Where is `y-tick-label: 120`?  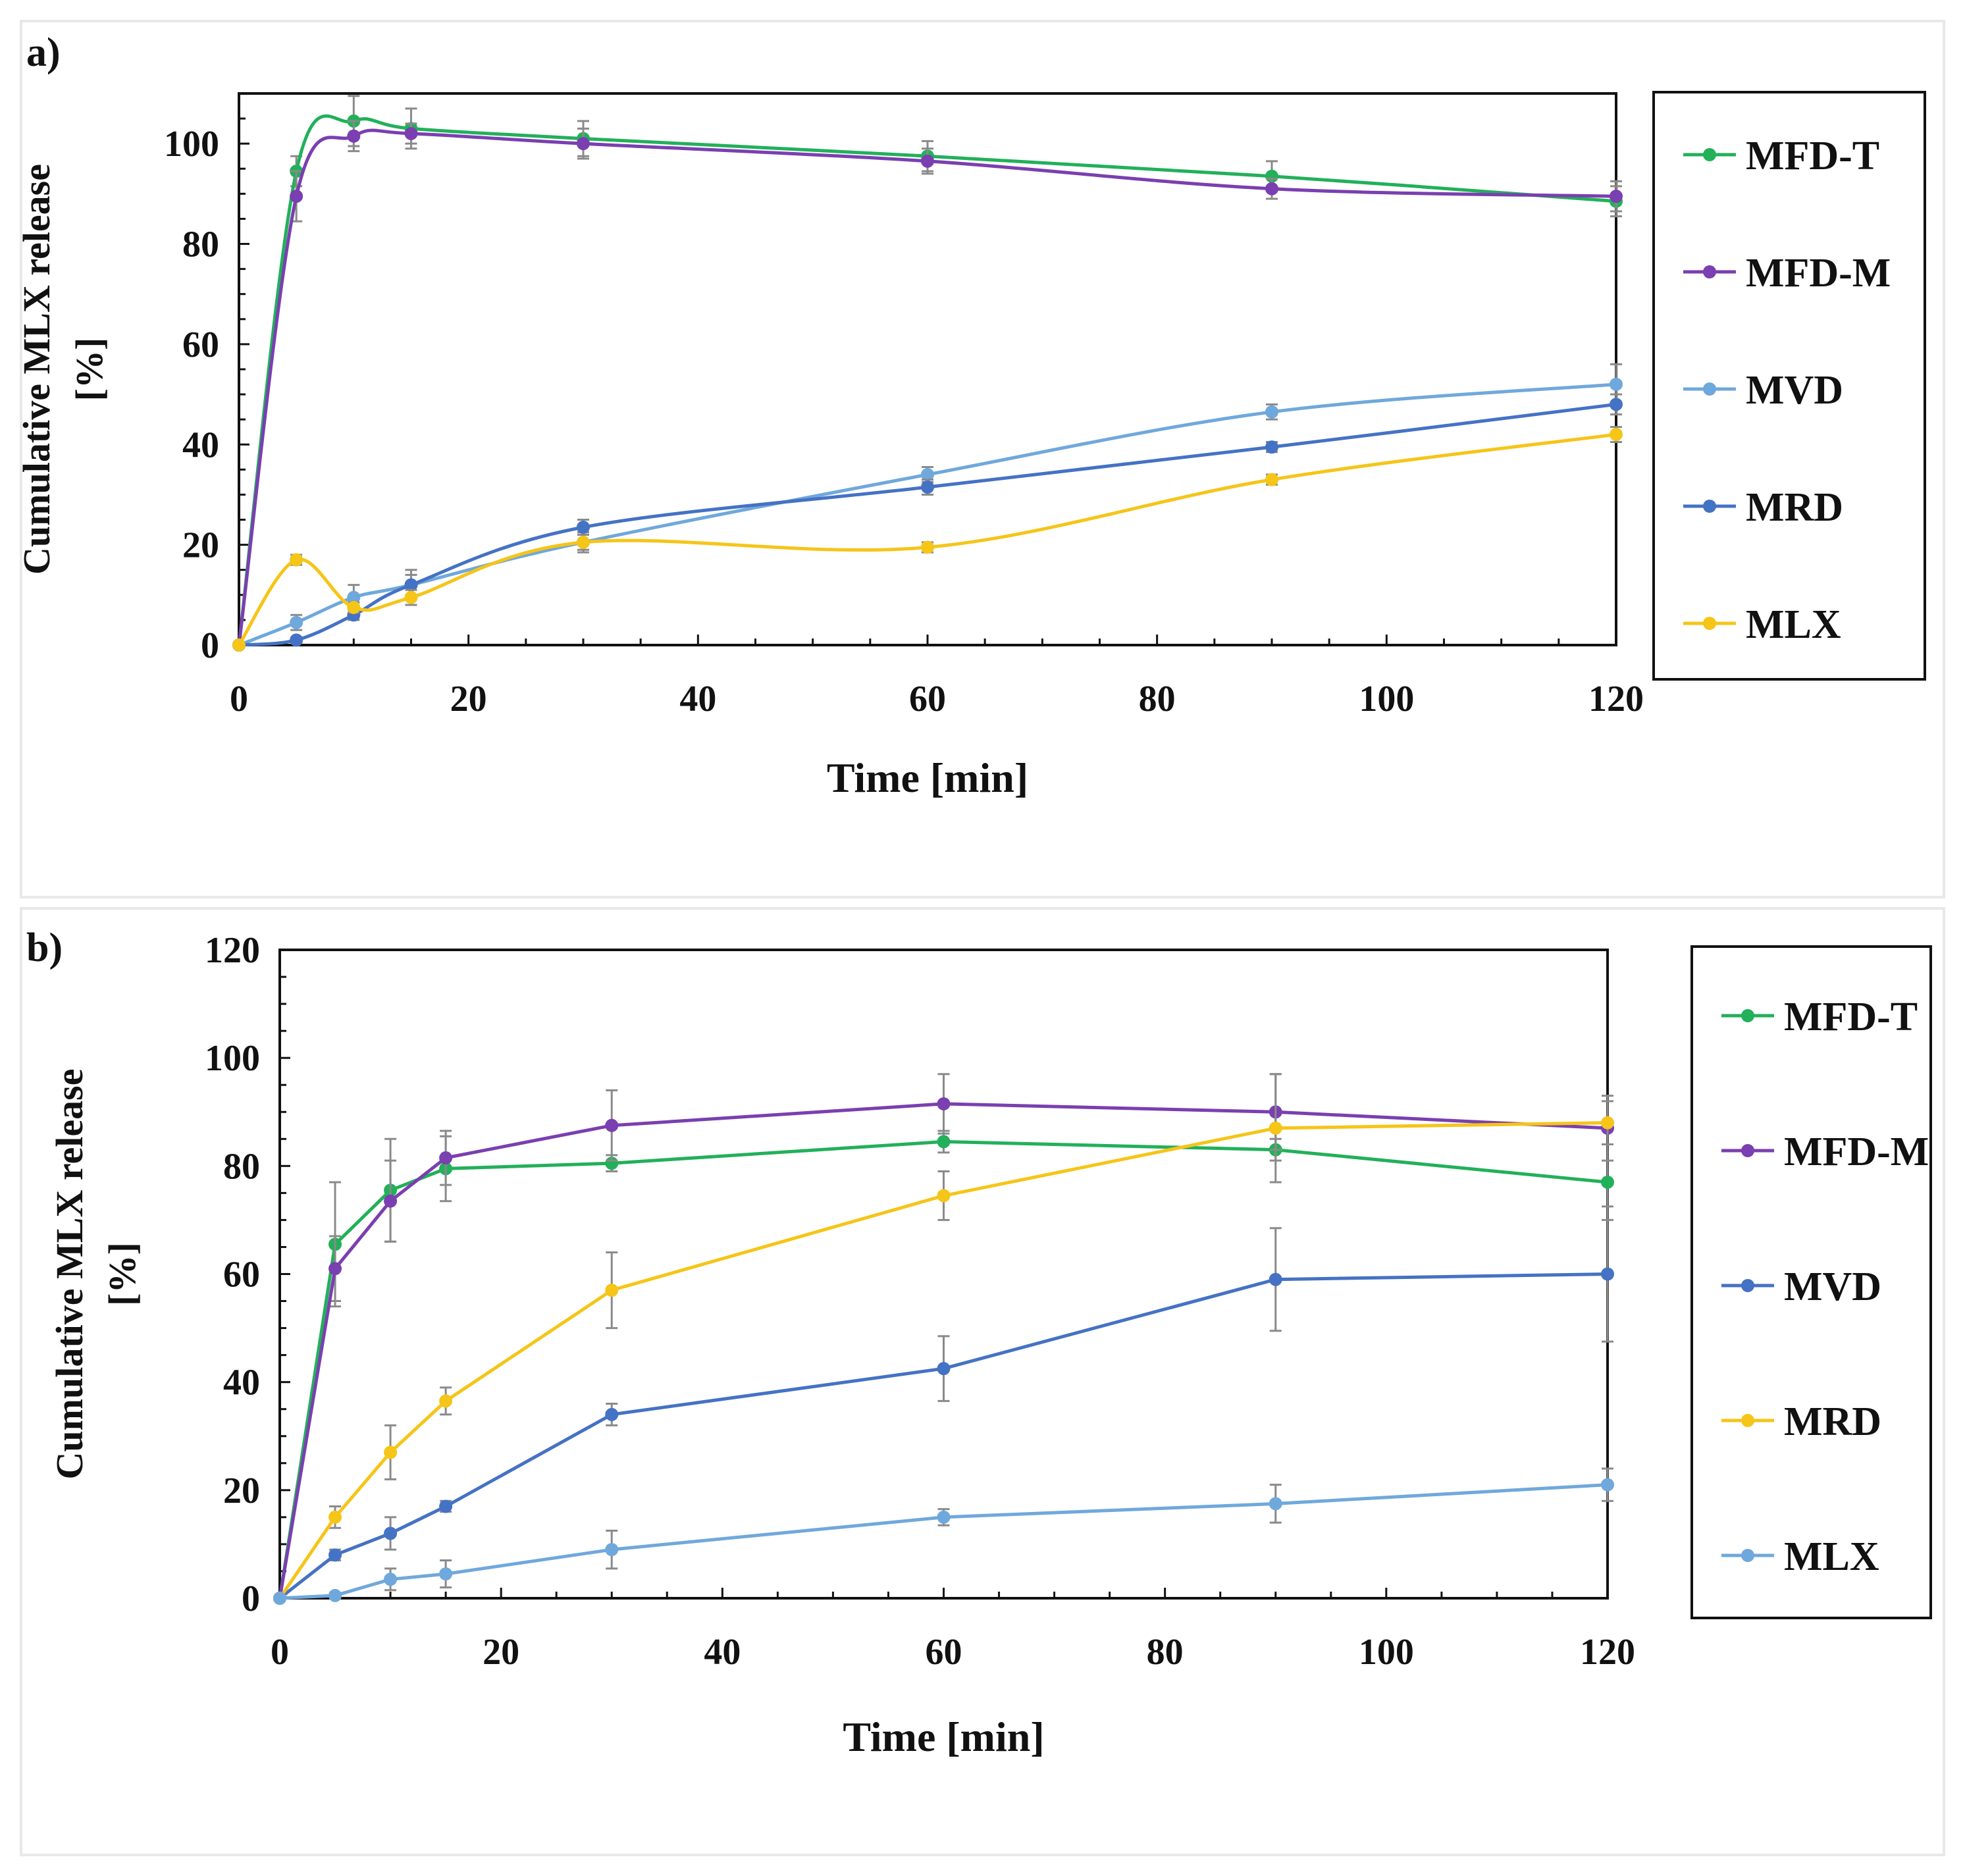 y-tick-label: 120 is located at coordinates (232, 950).